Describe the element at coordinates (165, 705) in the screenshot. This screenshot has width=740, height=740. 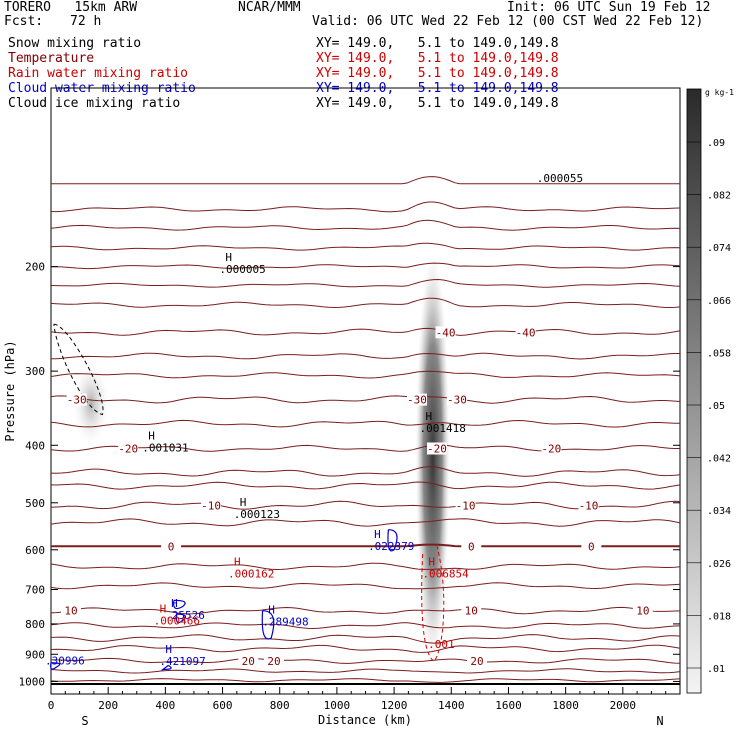
I see `x-tick-label: 400` at that location.